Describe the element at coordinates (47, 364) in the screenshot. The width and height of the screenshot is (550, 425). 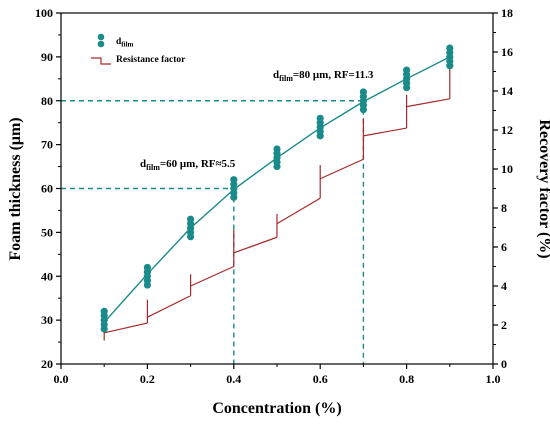
I see `y-left-tick-label: 20` at that location.